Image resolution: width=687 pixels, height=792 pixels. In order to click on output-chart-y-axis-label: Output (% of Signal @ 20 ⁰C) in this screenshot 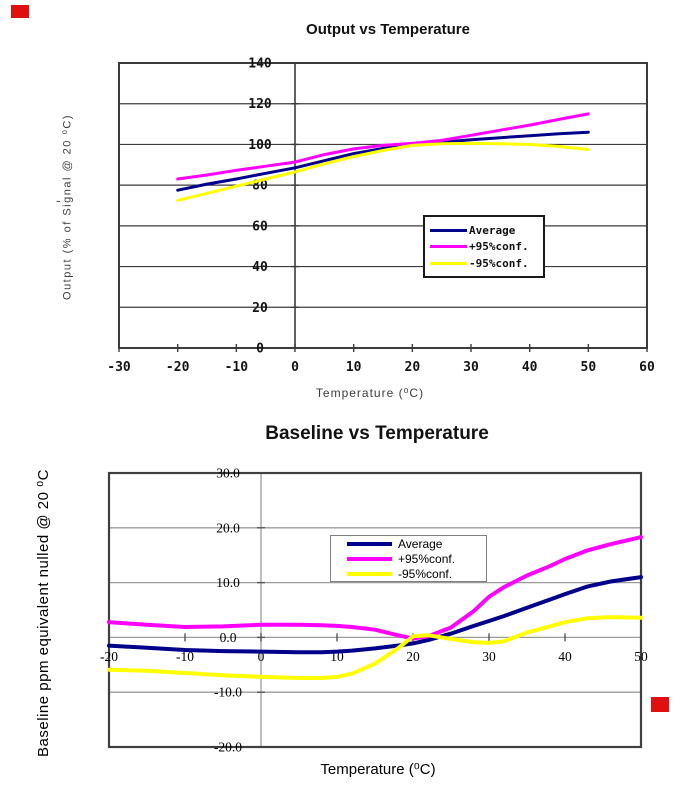, I will do `click(67, 207)`.